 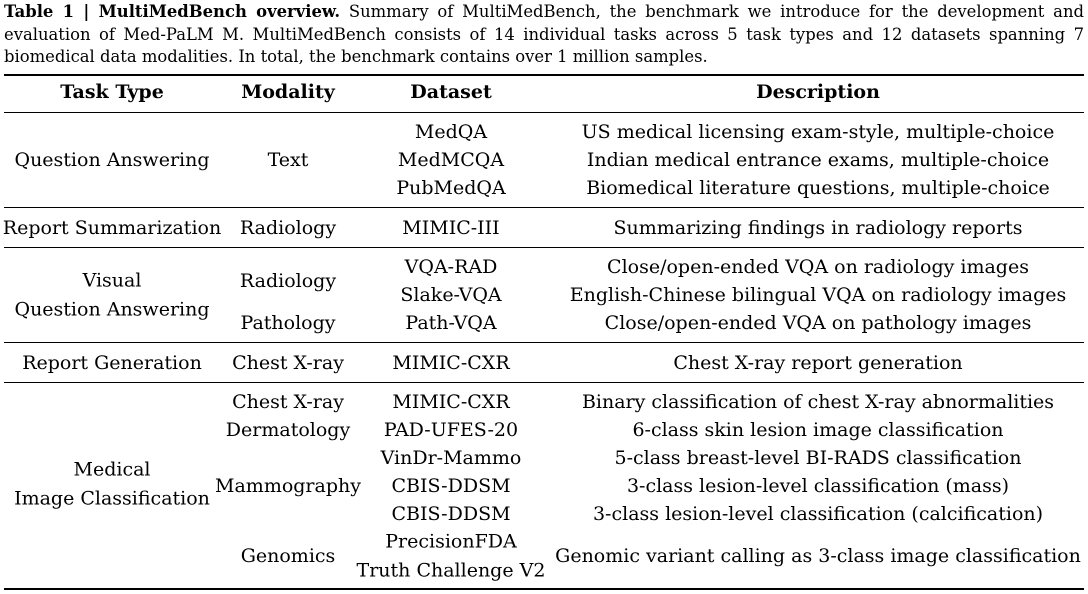 What do you see at coordinates (288, 430) in the screenshot?
I see `modality-cell: Dermatology` at bounding box center [288, 430].